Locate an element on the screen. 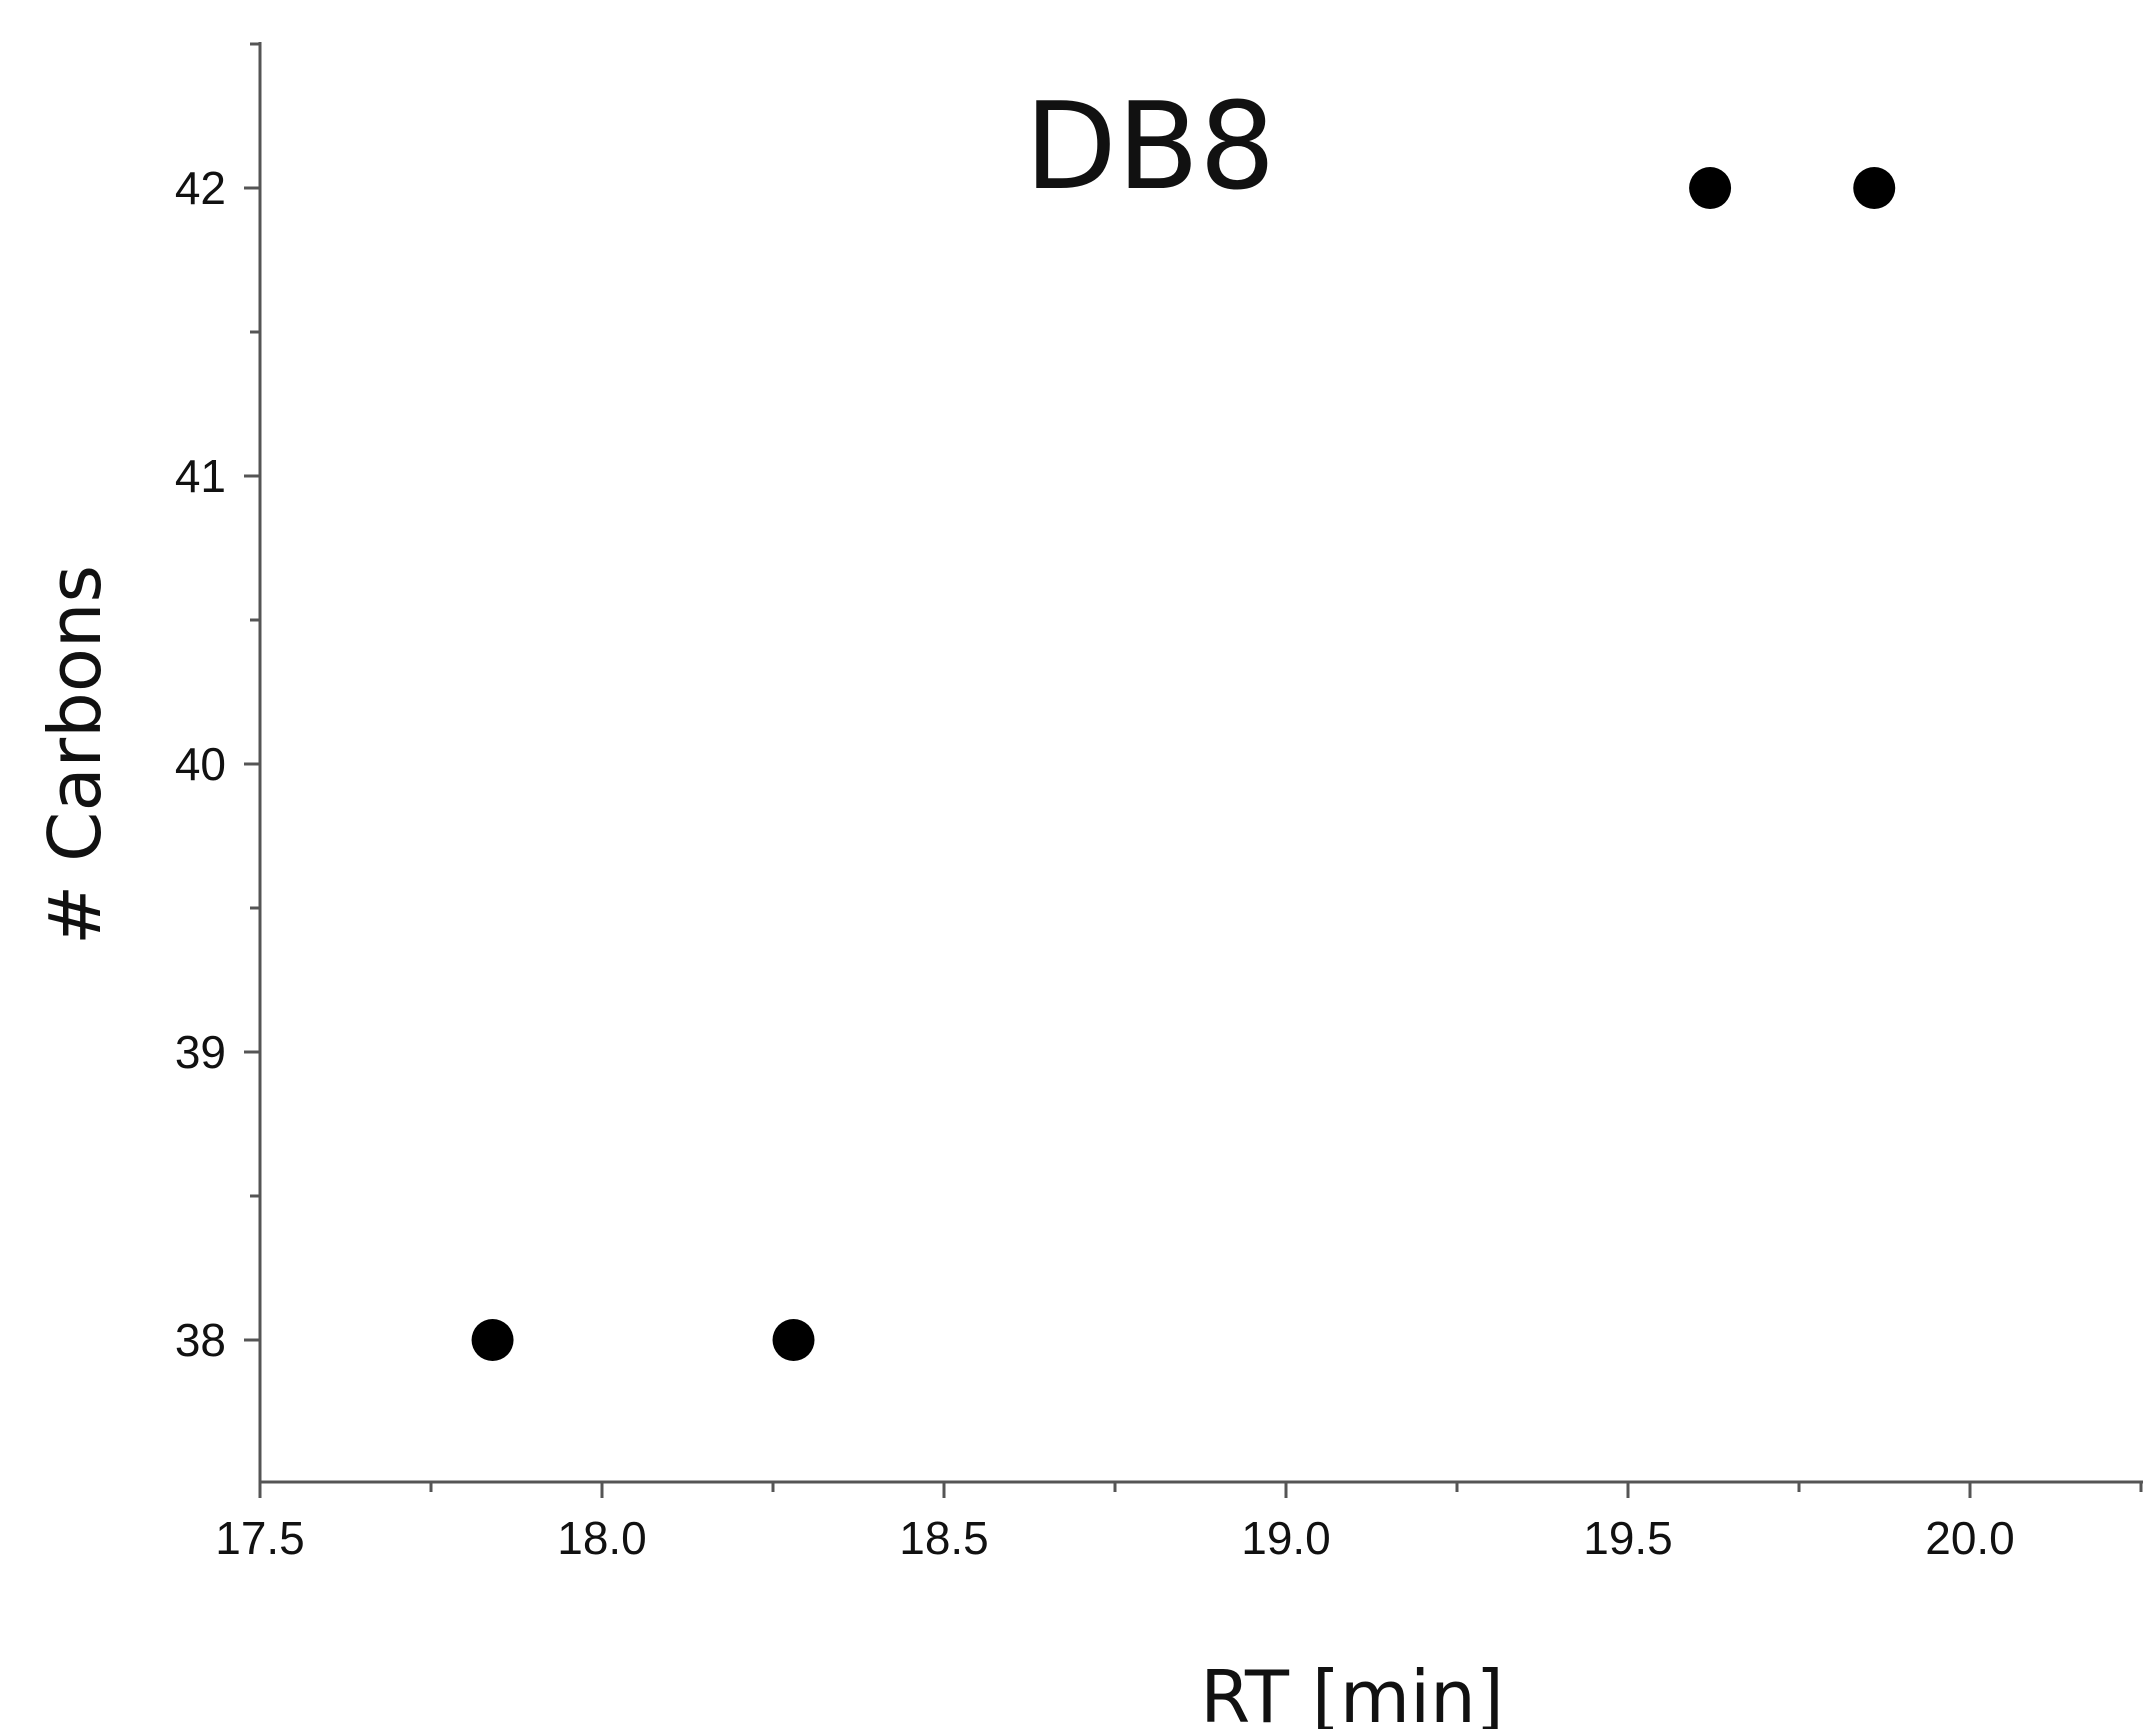 Image resolution: width=2150 pixels, height=1729 pixels. x-tick-label: 18.0 is located at coordinates (602, 1538).